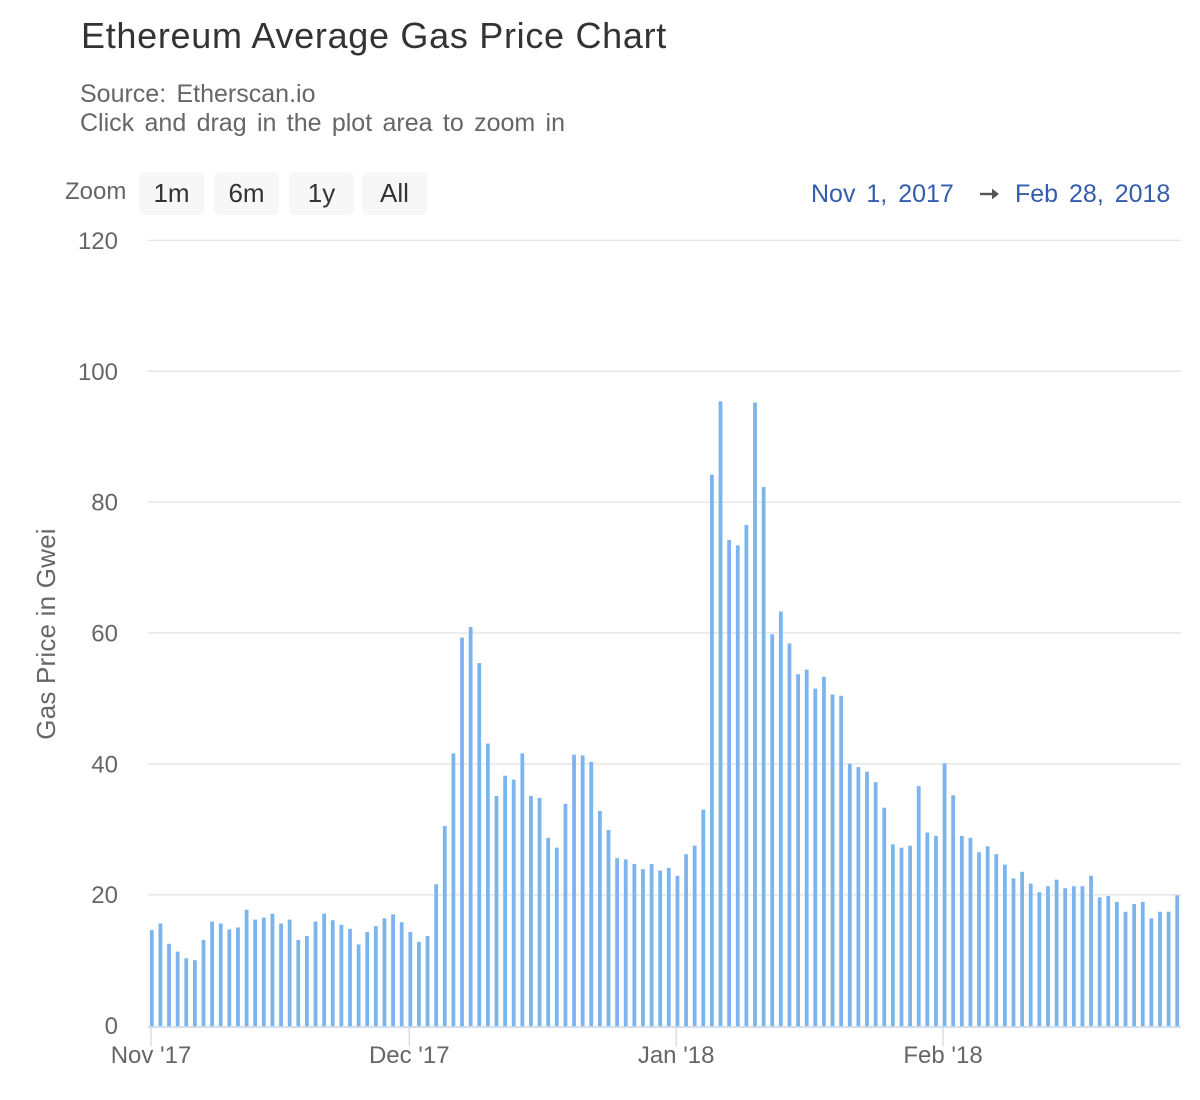 This screenshot has height=1100, width=1200. What do you see at coordinates (104, 895) in the screenshot?
I see `svg-text: 20` at bounding box center [104, 895].